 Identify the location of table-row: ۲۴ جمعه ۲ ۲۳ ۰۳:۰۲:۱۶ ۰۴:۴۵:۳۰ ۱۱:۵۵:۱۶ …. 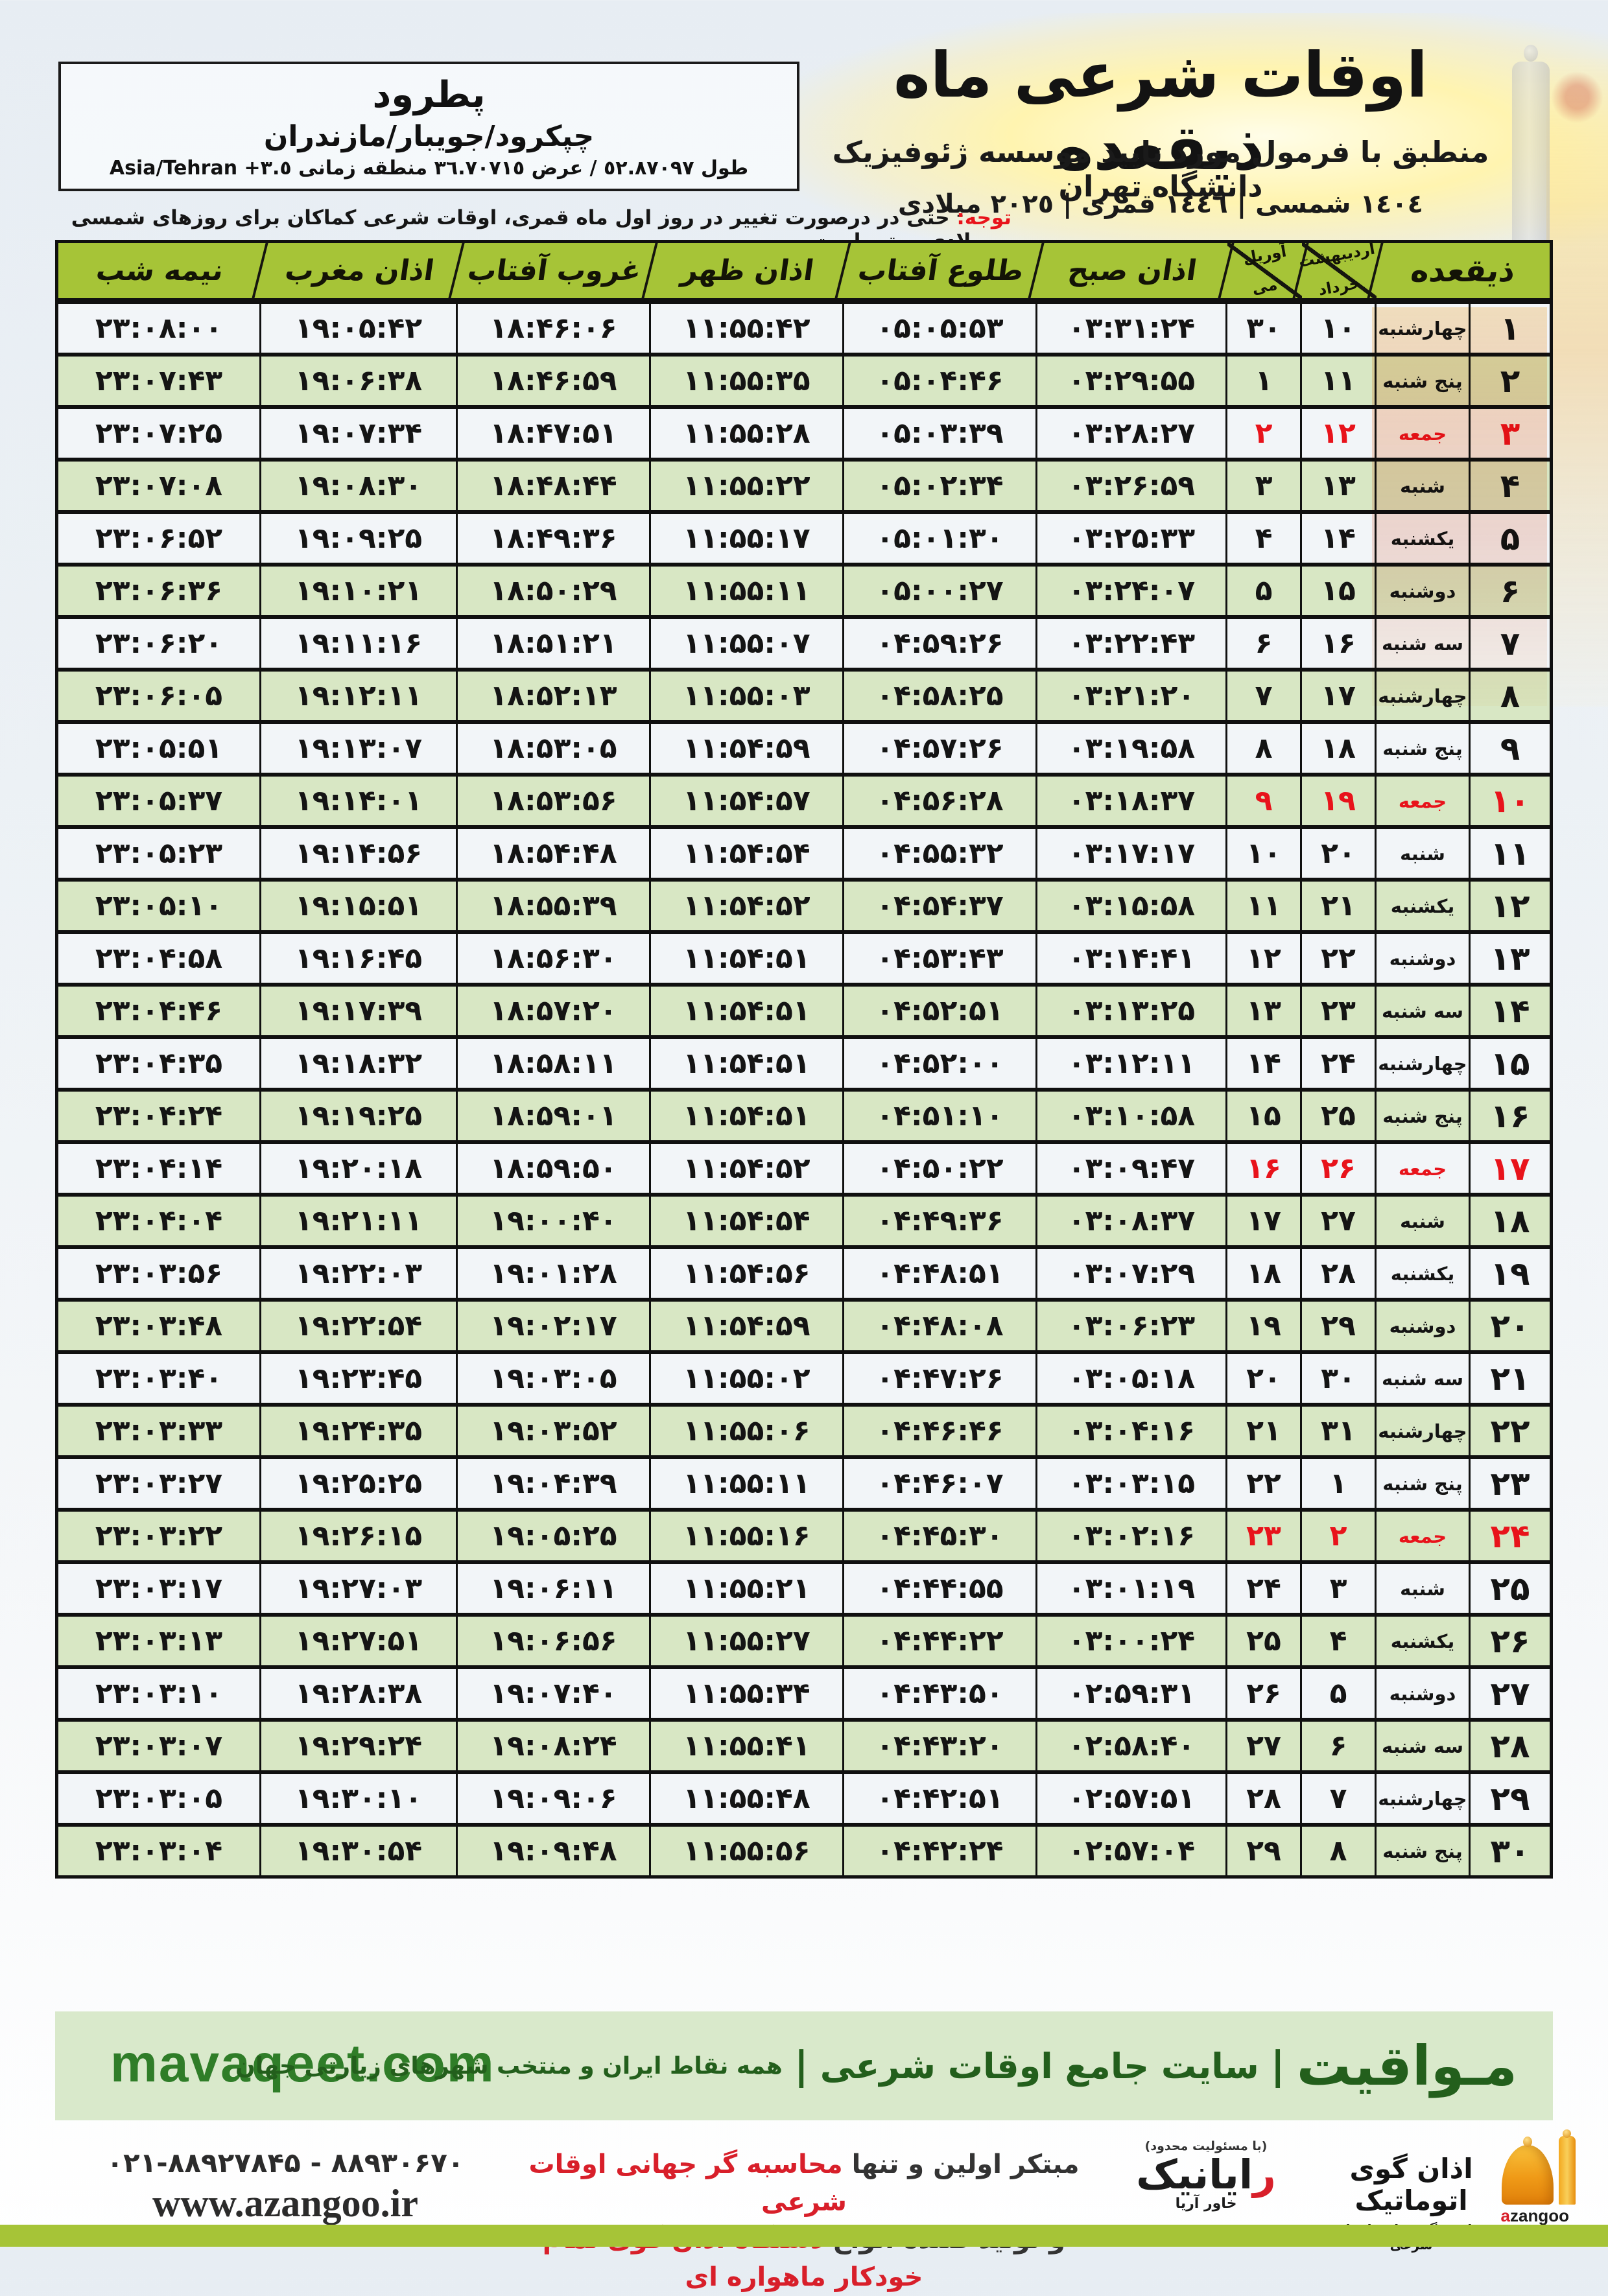
(804, 1536).